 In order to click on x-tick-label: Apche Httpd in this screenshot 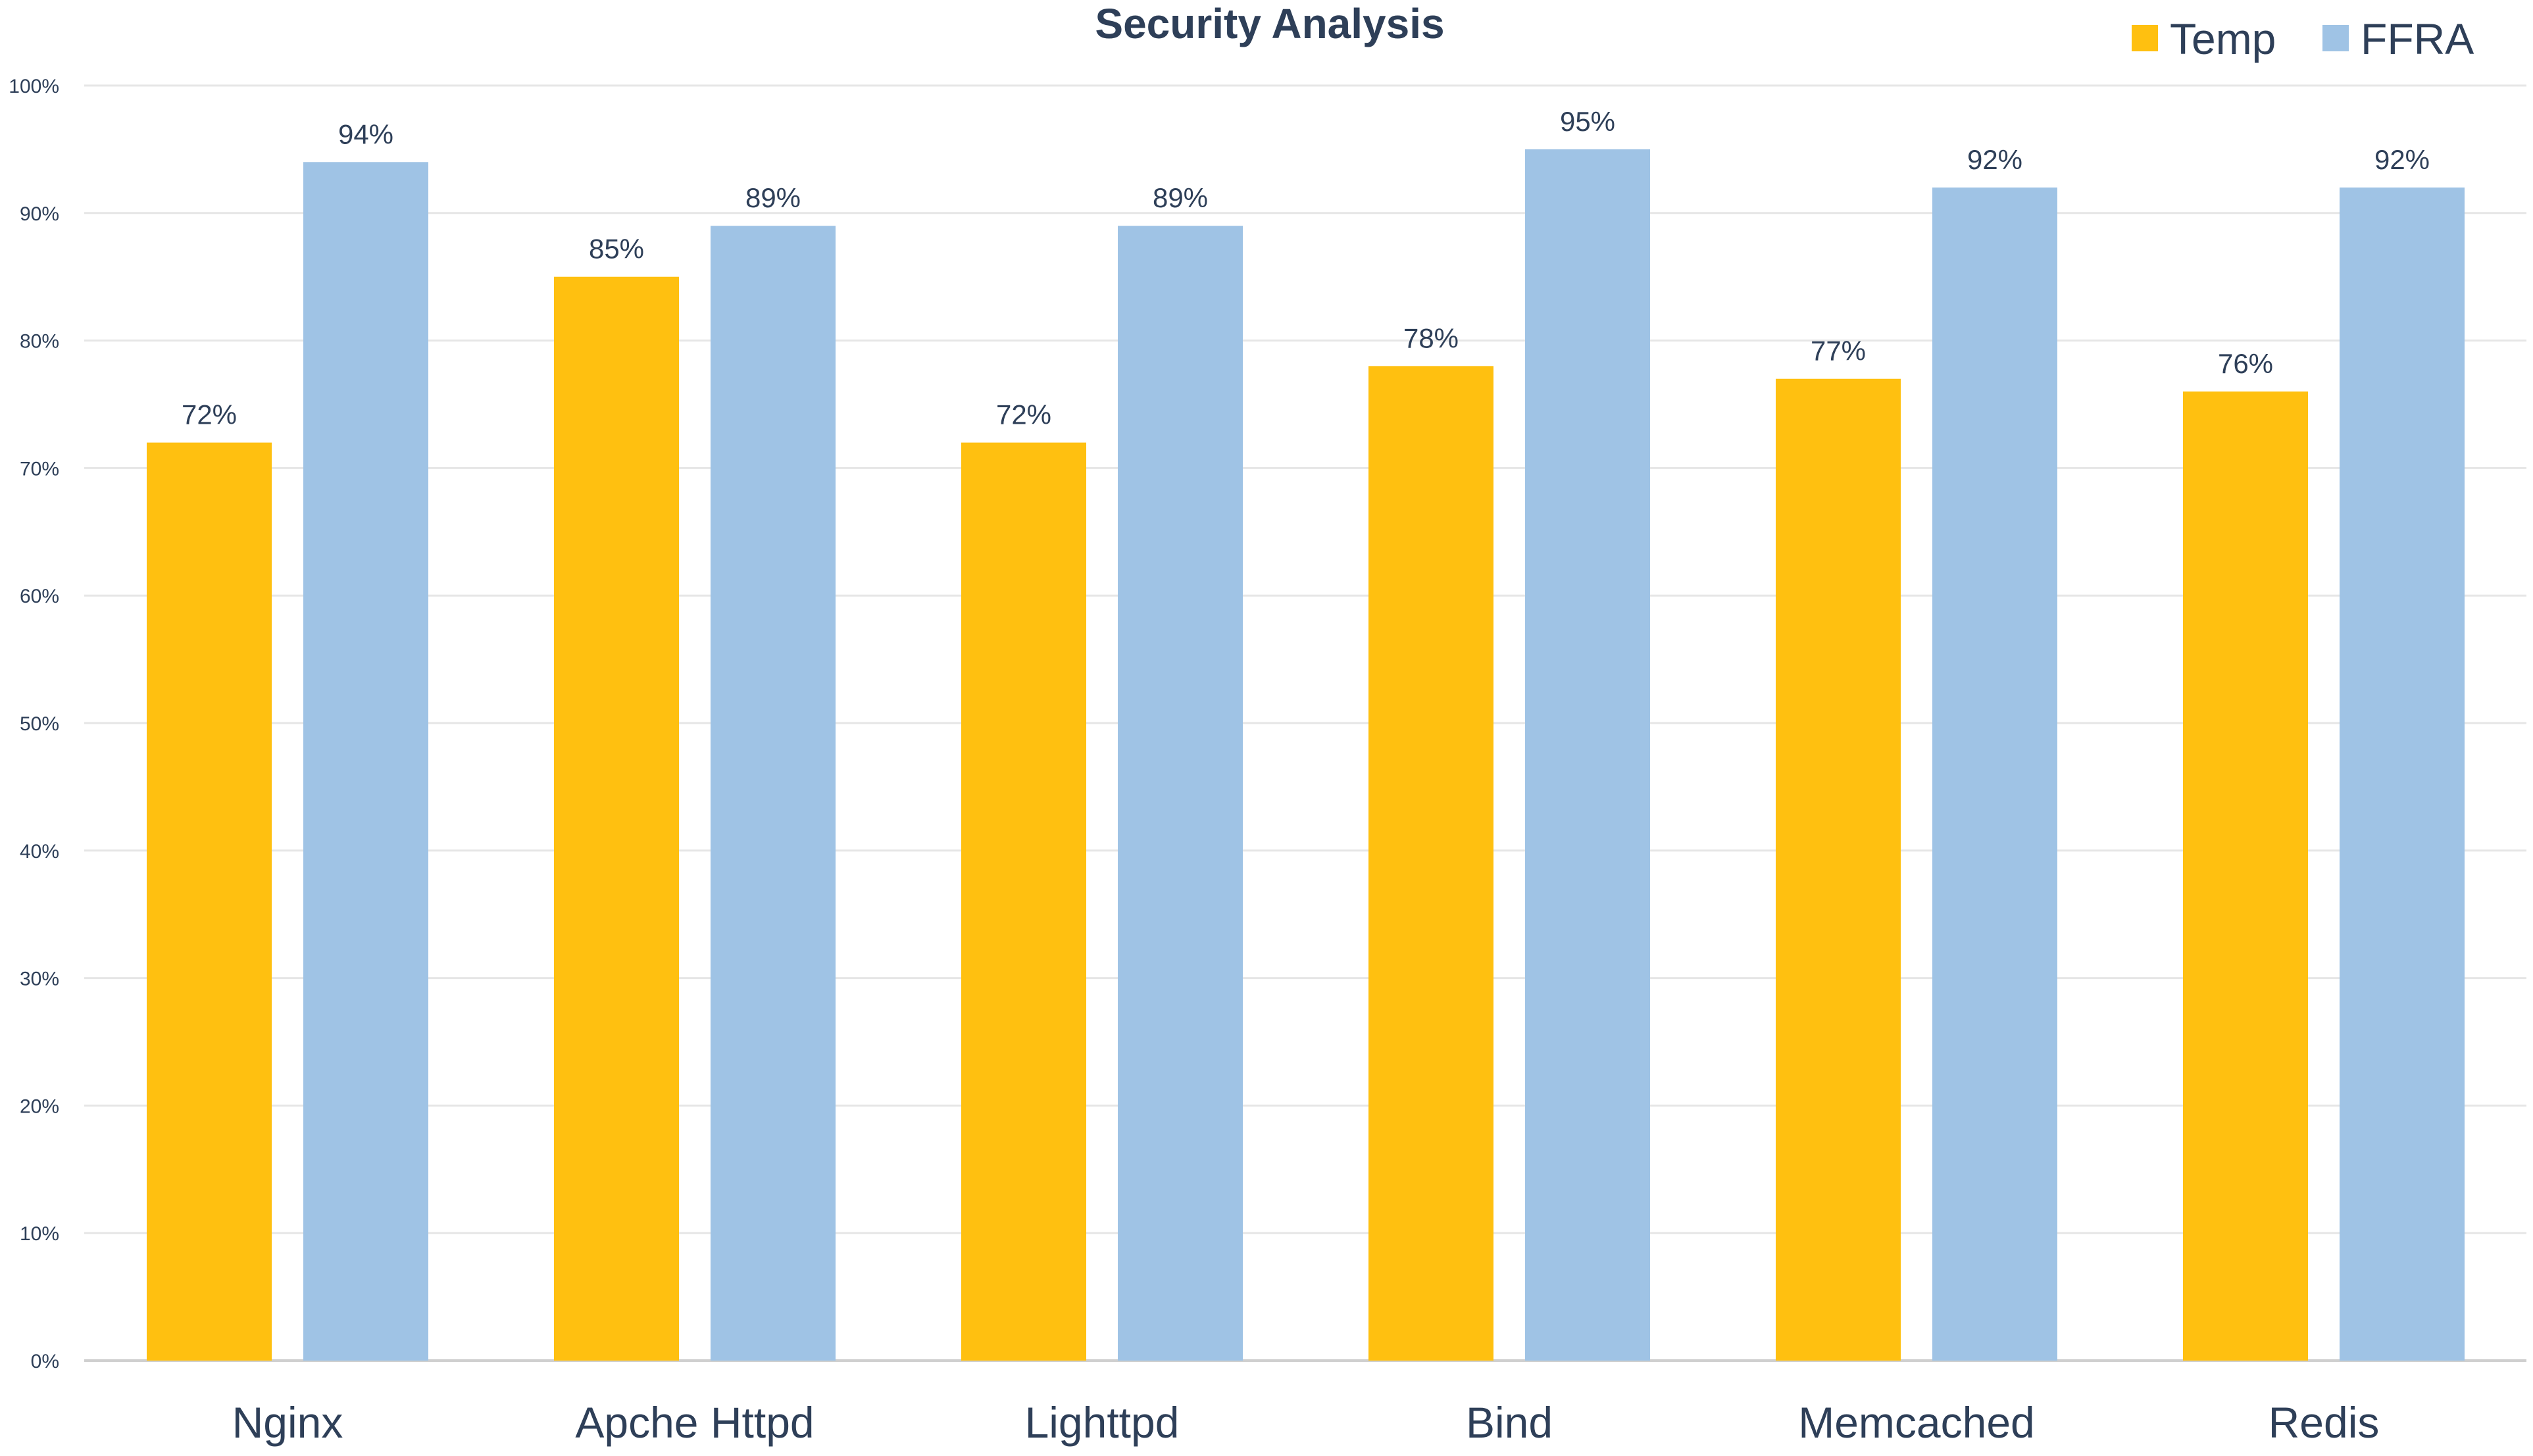, I will do `click(694, 1422)`.